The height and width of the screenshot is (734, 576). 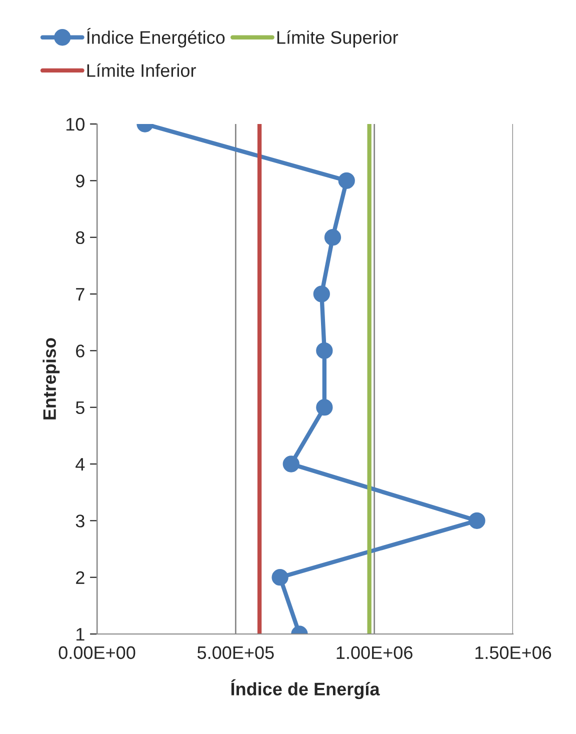 What do you see at coordinates (80, 294) in the screenshot?
I see `y-tick-label: 7` at bounding box center [80, 294].